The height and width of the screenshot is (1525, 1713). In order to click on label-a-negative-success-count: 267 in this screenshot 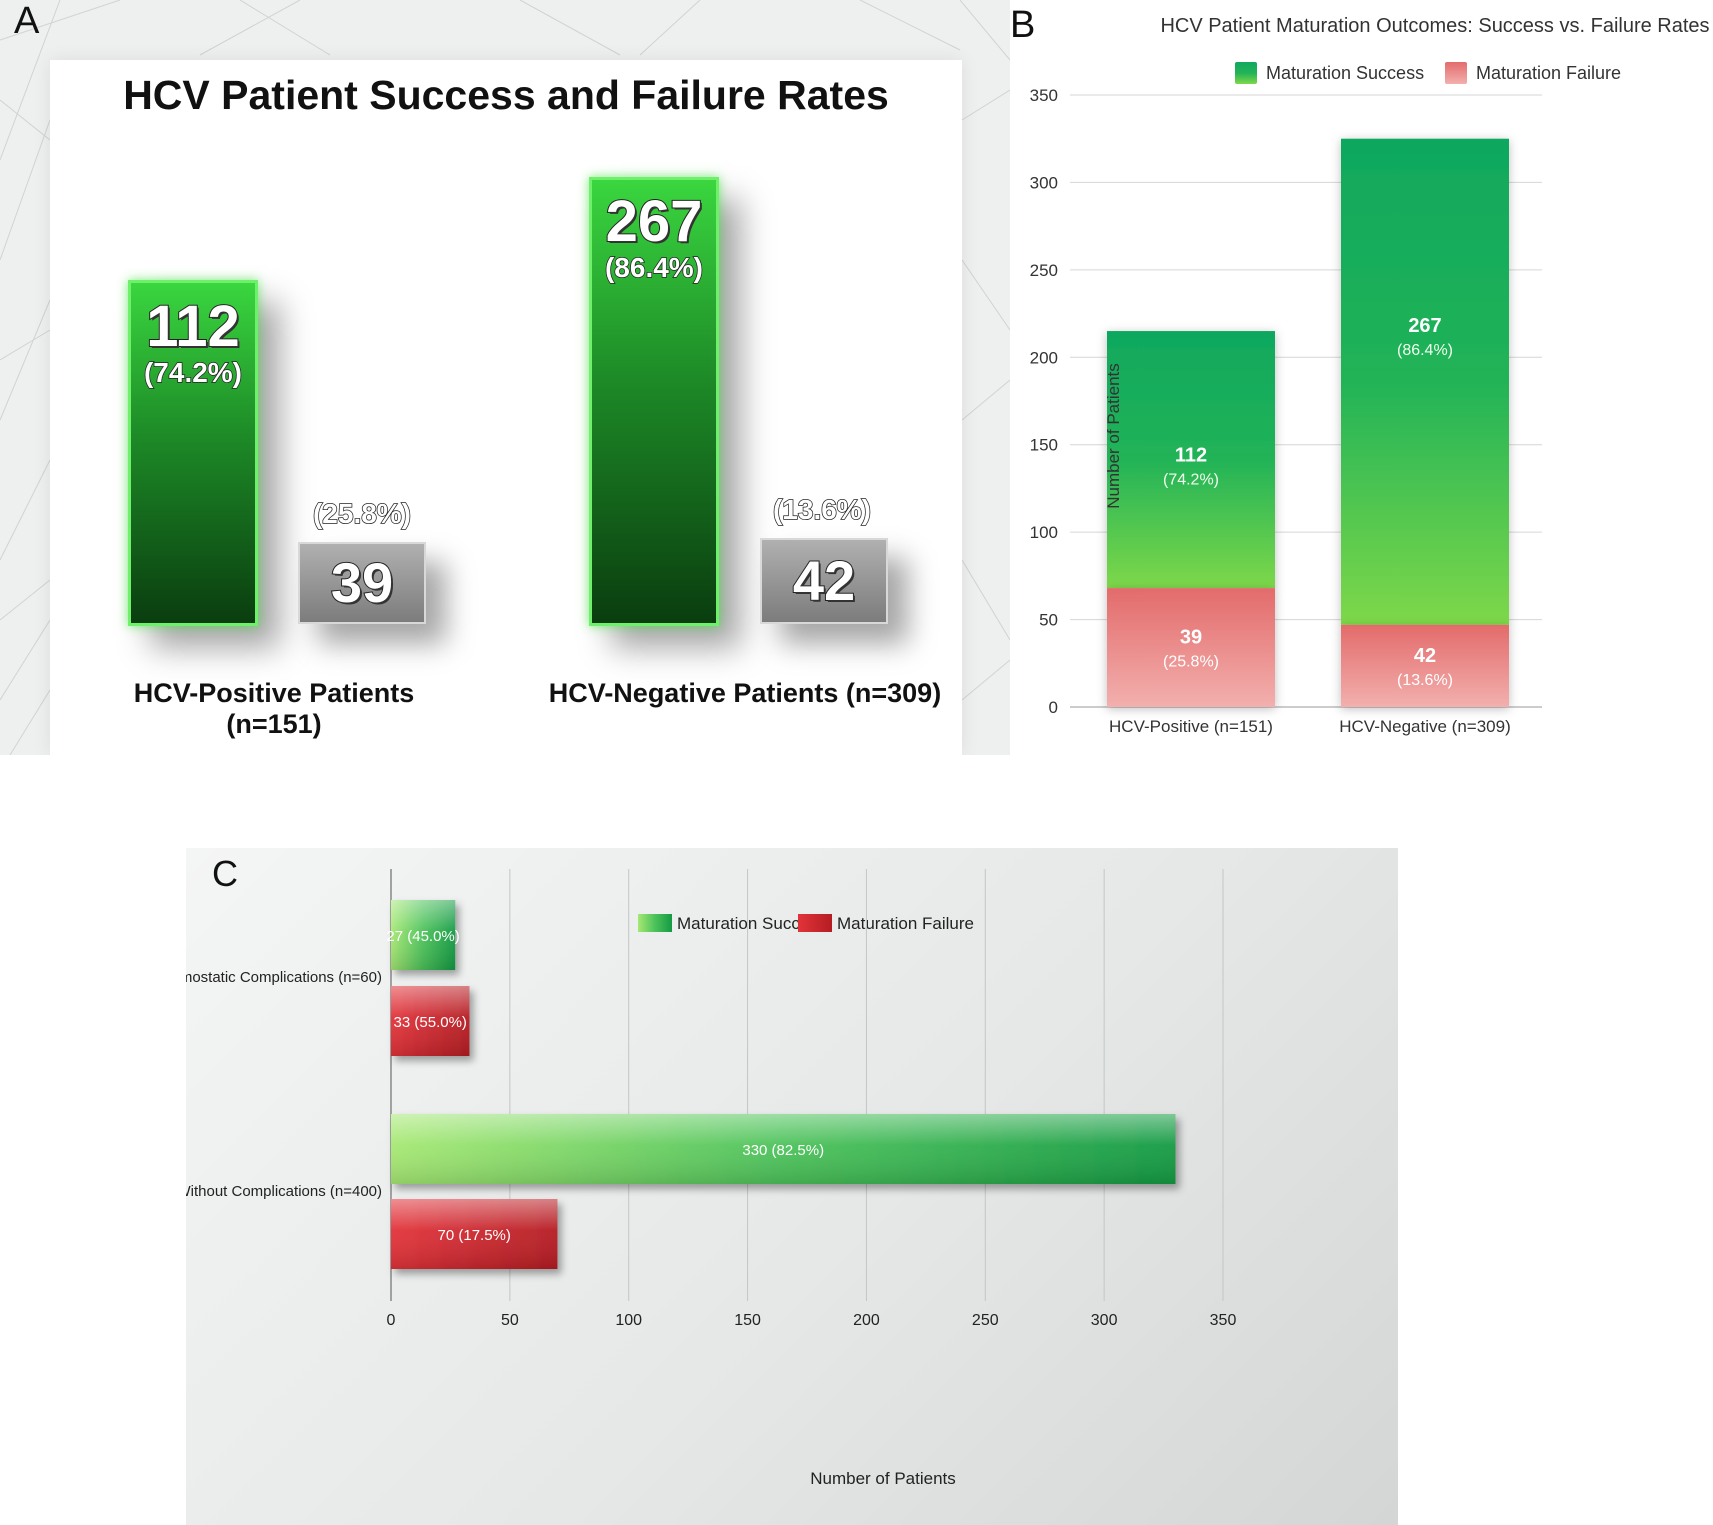, I will do `click(654, 221)`.